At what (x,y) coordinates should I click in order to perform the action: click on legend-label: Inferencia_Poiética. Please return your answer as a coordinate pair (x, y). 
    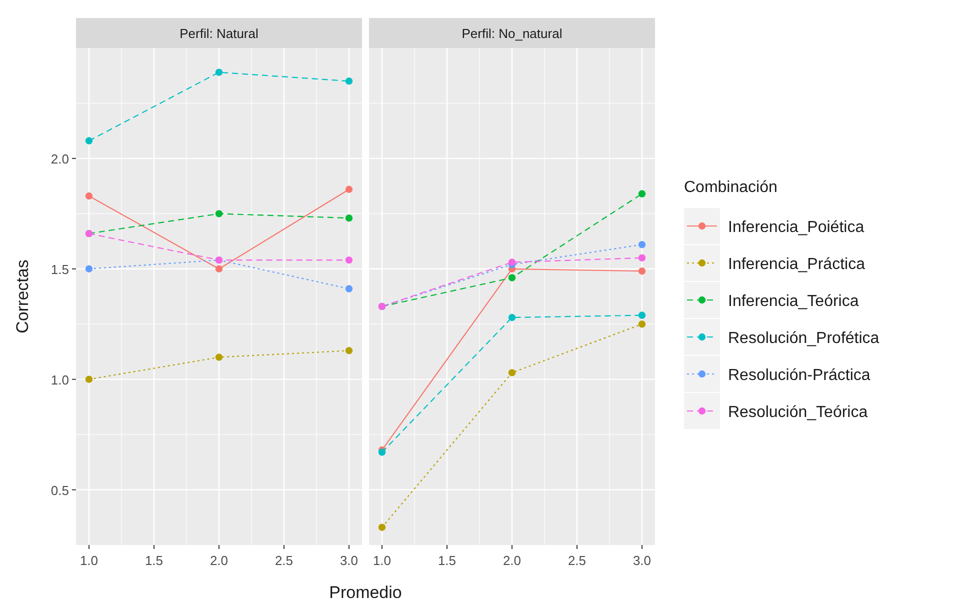
    Looking at the image, I should click on (796, 227).